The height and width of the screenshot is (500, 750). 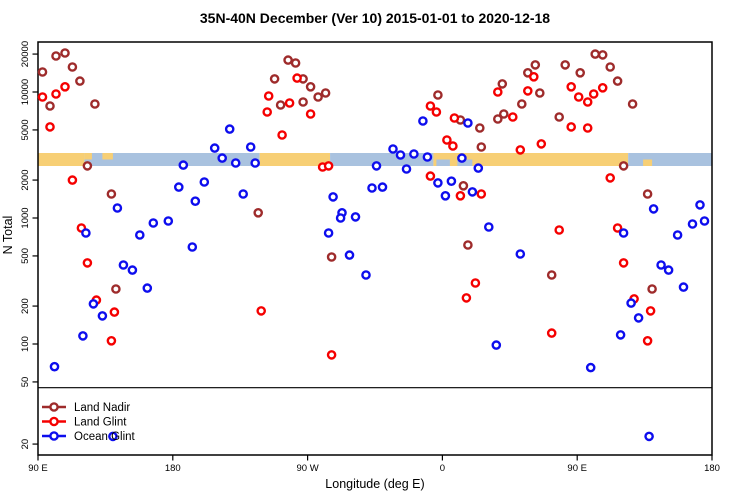 What do you see at coordinates (25, 179) in the screenshot?
I see `y-tick-label: 2000` at bounding box center [25, 179].